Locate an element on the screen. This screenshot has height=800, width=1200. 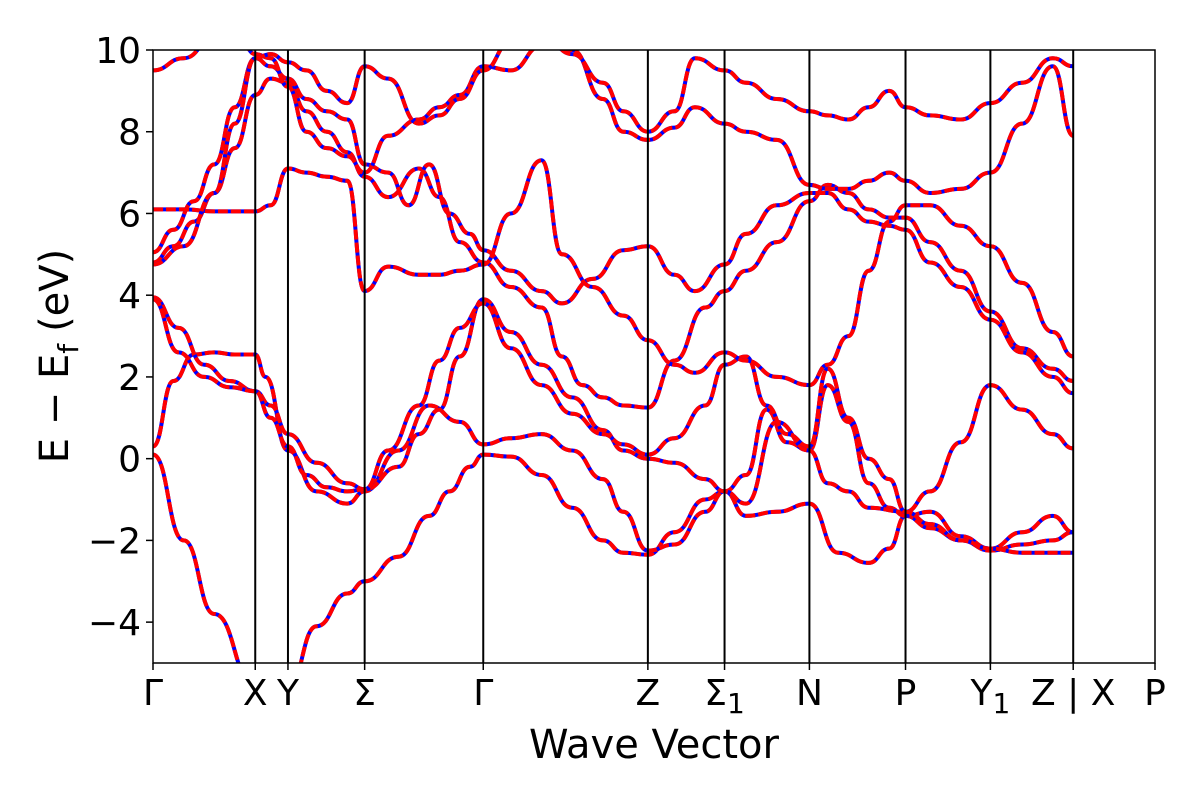
y-tick-label-2: 0 is located at coordinates (129, 460).